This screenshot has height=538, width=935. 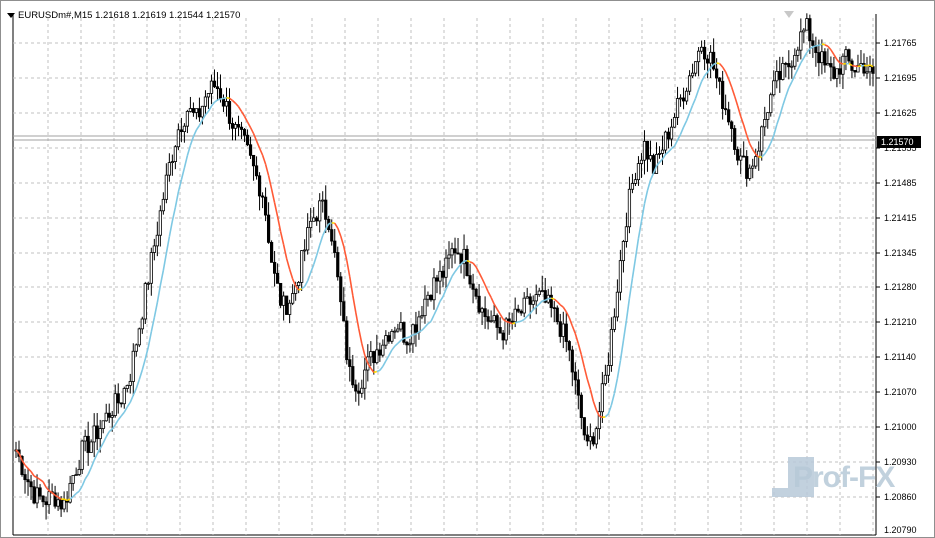 What do you see at coordinates (900, 287) in the screenshot?
I see `price-label: 1.21280` at bounding box center [900, 287].